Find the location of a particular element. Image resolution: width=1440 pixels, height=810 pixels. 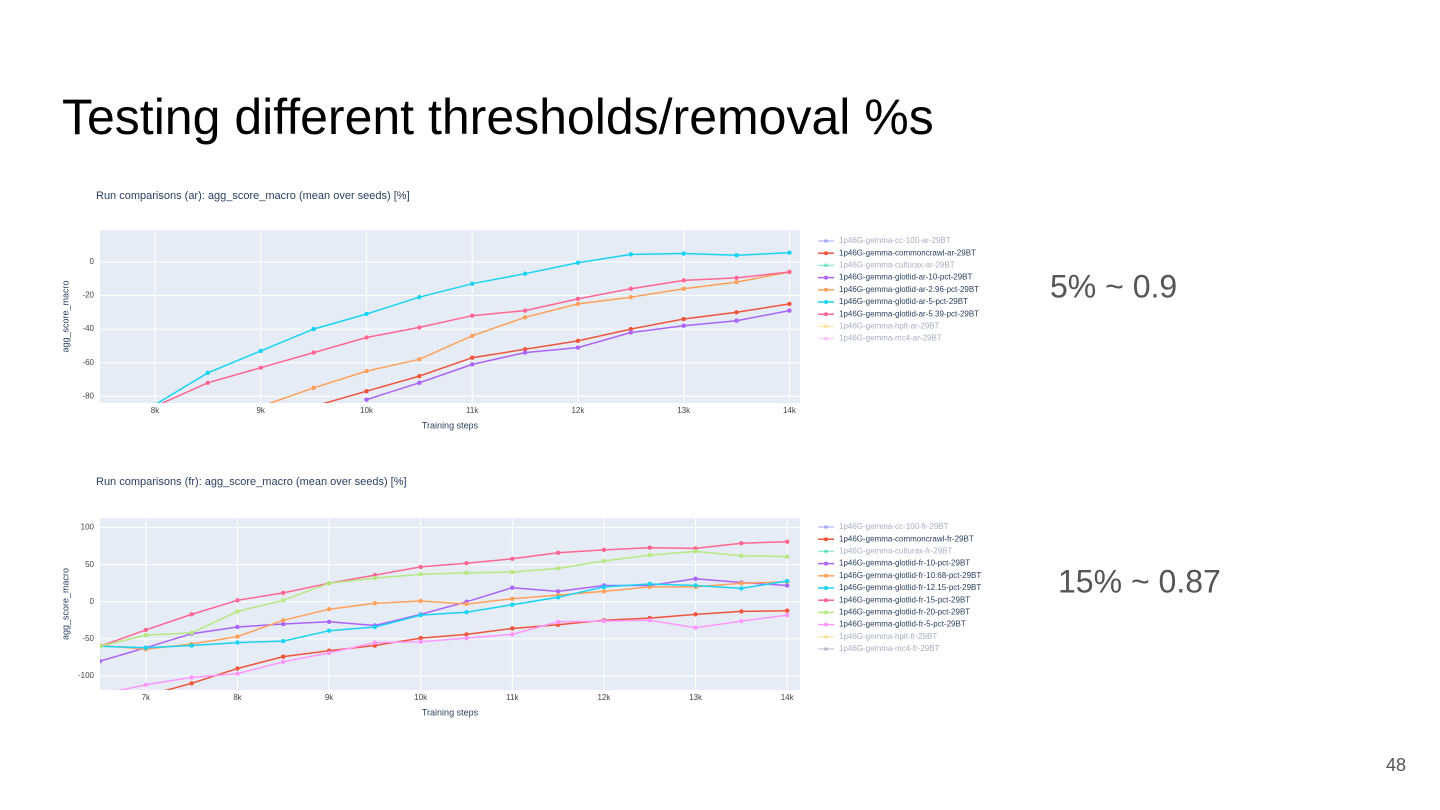

plot-background is located at coordinates (450, 604).